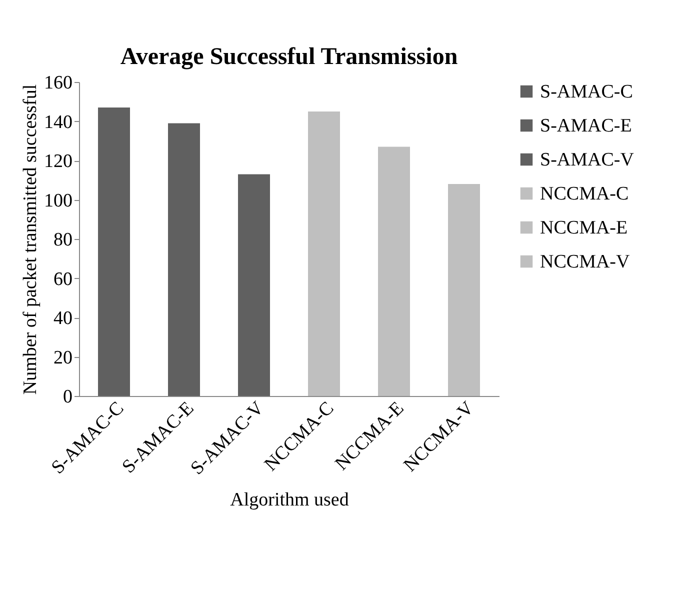  What do you see at coordinates (585, 262) in the screenshot?
I see `legend-label: NCCMA-V` at bounding box center [585, 262].